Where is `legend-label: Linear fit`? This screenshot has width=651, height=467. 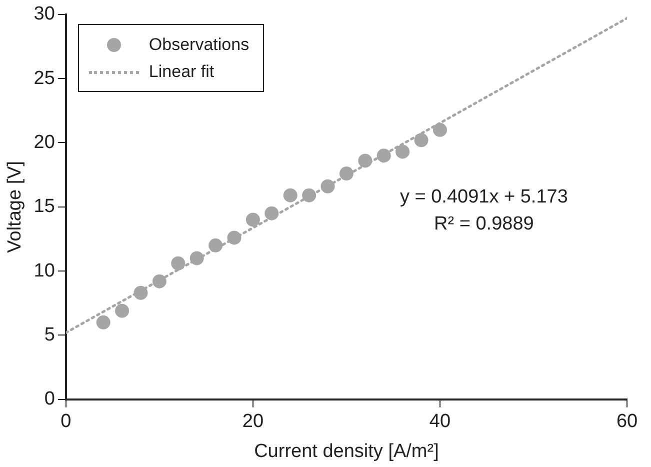 legend-label: Linear fit is located at coordinates (181, 72).